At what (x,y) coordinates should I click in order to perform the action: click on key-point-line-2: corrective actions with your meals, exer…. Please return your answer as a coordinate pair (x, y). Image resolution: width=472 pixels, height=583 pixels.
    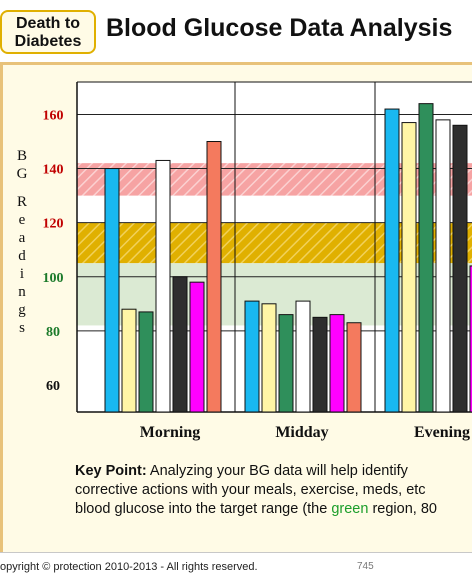
    Looking at the image, I should click on (250, 490).